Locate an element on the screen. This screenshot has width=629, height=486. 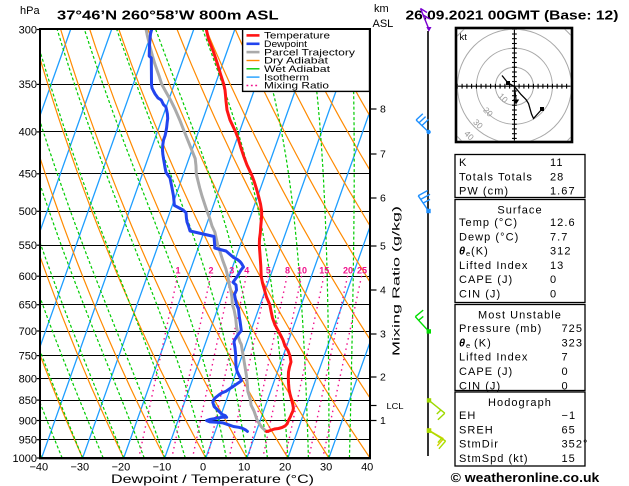
svg-text: Parcel Trajectory is located at coordinates (309, 52).